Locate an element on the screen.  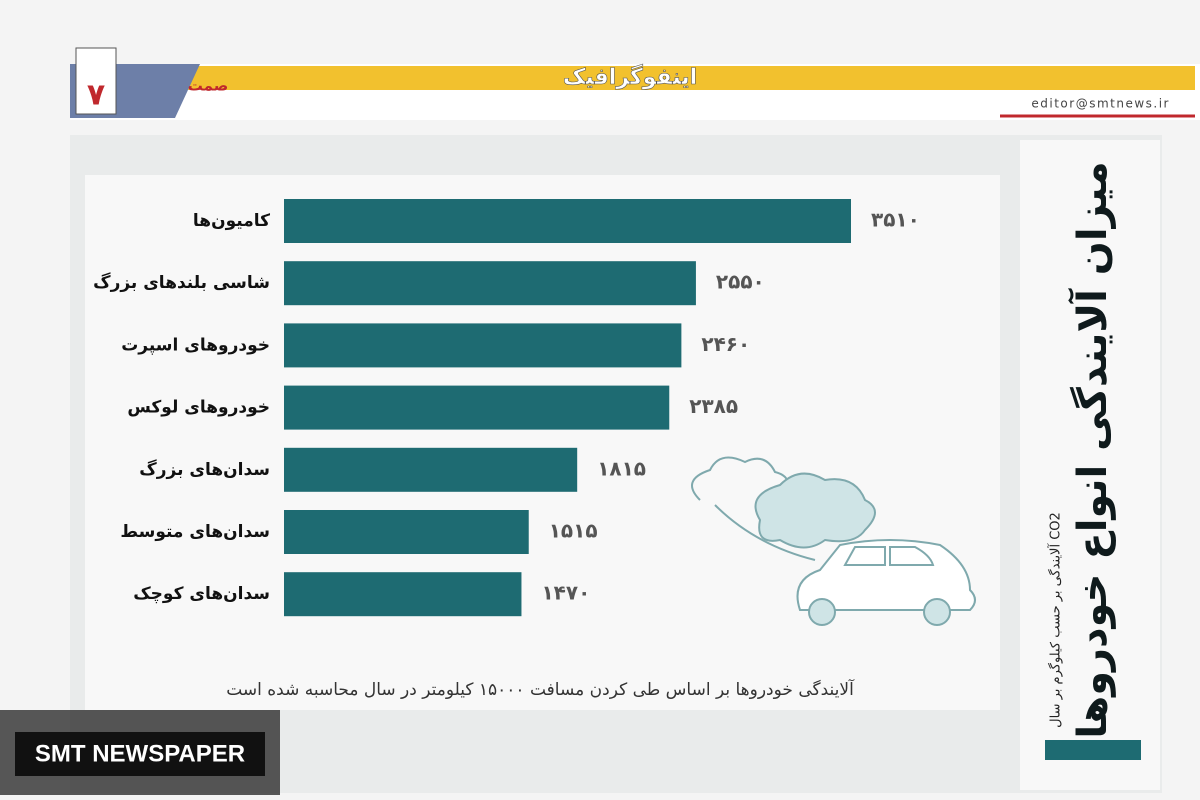
page-number: ۷ is located at coordinates (96, 95).